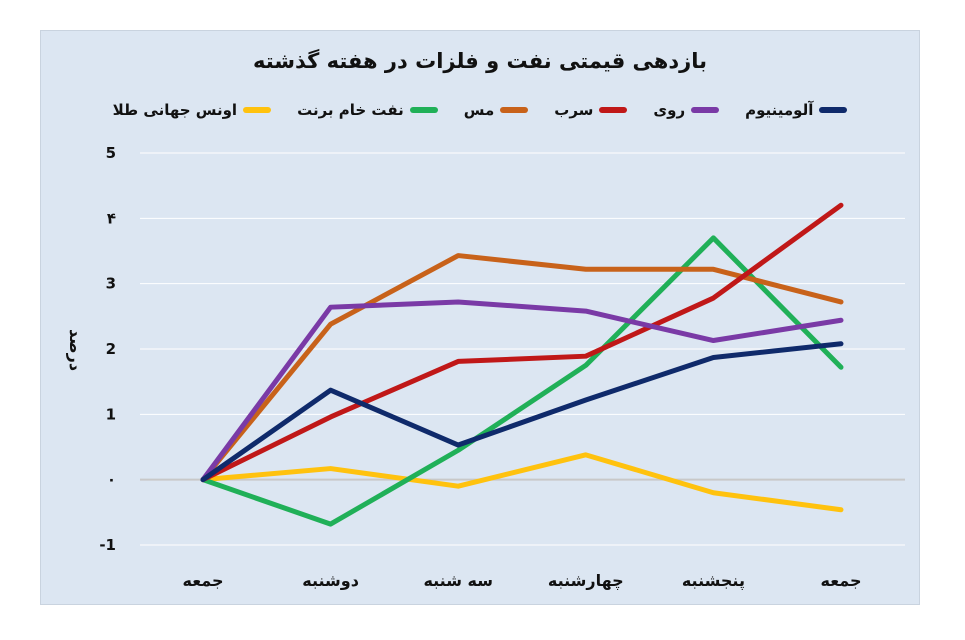  I want to click on legend-item: روی, so click(686, 110).